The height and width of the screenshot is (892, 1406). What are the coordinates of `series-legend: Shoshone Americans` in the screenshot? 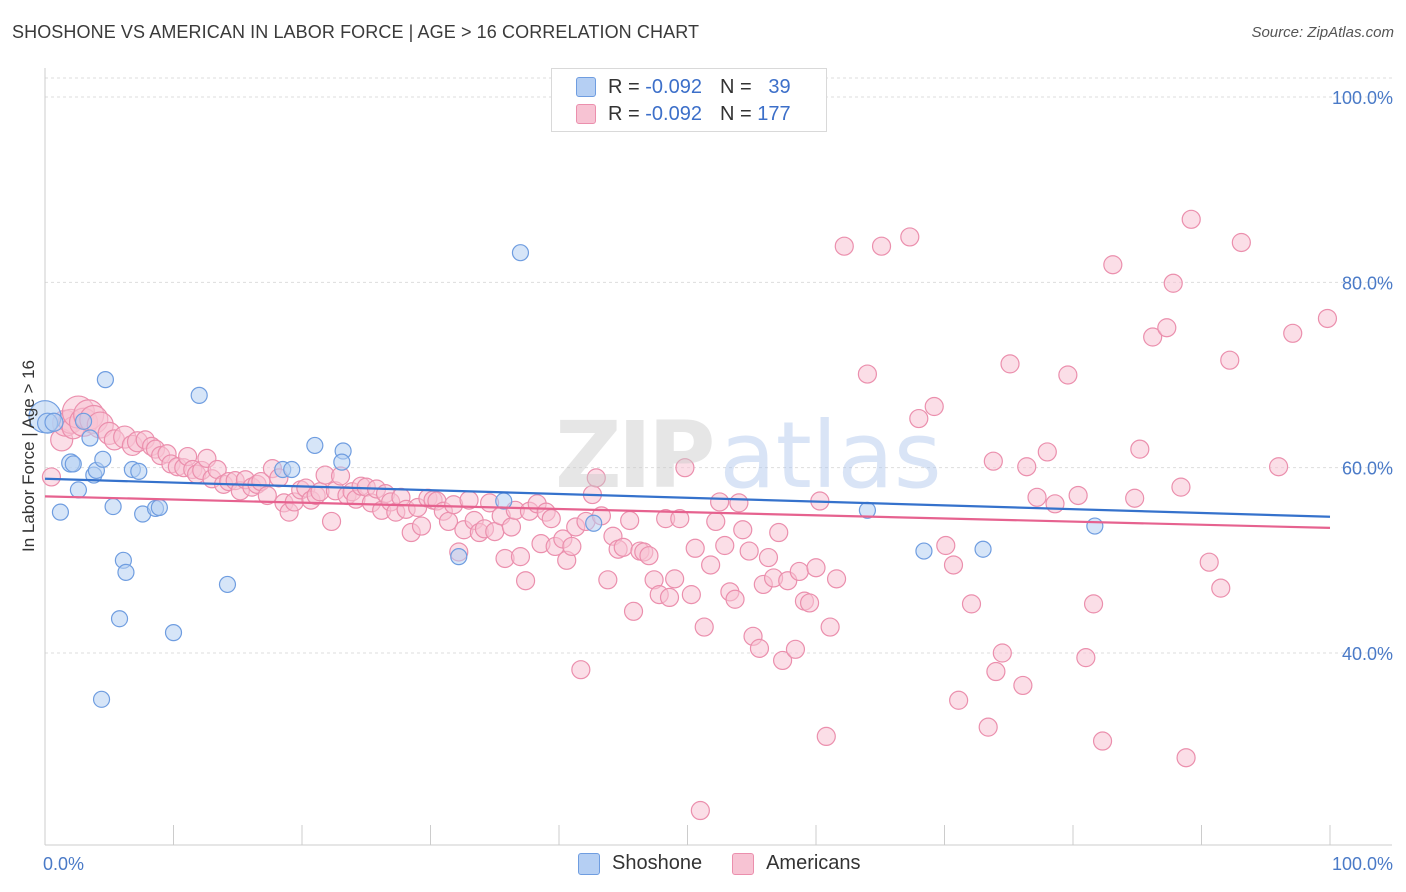 It's located at (734, 863).